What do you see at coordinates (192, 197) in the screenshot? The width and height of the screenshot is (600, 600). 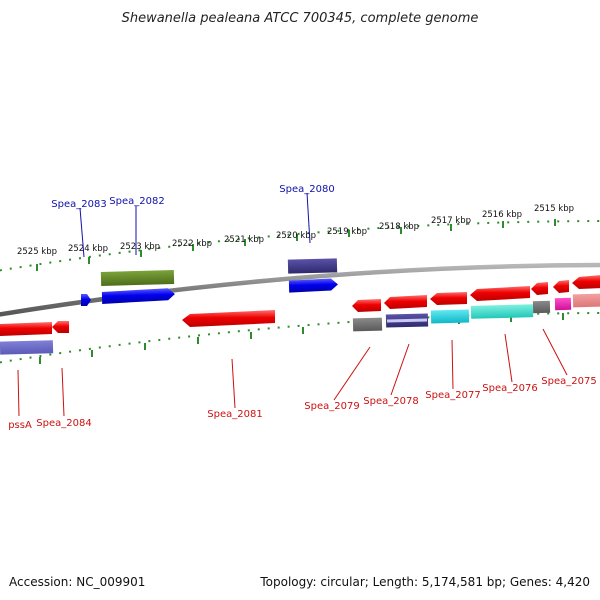 I see `forward-gene-labels: Spea_2083 Spea_2082 Spea_2080` at bounding box center [192, 197].